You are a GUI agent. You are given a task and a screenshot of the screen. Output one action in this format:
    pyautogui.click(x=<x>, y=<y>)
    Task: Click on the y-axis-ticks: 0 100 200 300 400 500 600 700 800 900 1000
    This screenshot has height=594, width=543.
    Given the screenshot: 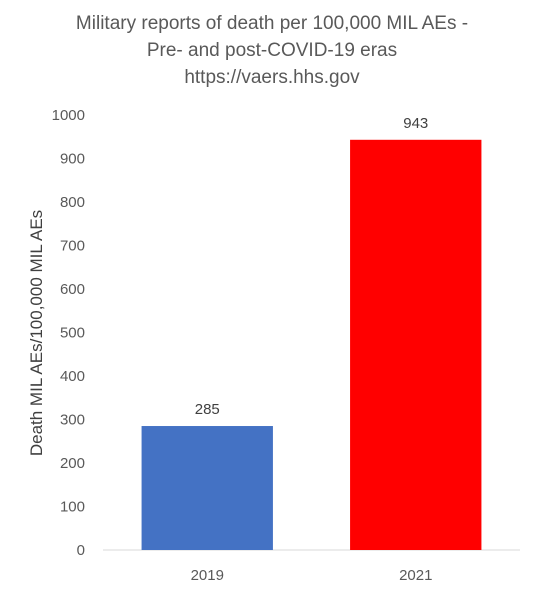 What is the action you would take?
    pyautogui.click(x=68, y=333)
    